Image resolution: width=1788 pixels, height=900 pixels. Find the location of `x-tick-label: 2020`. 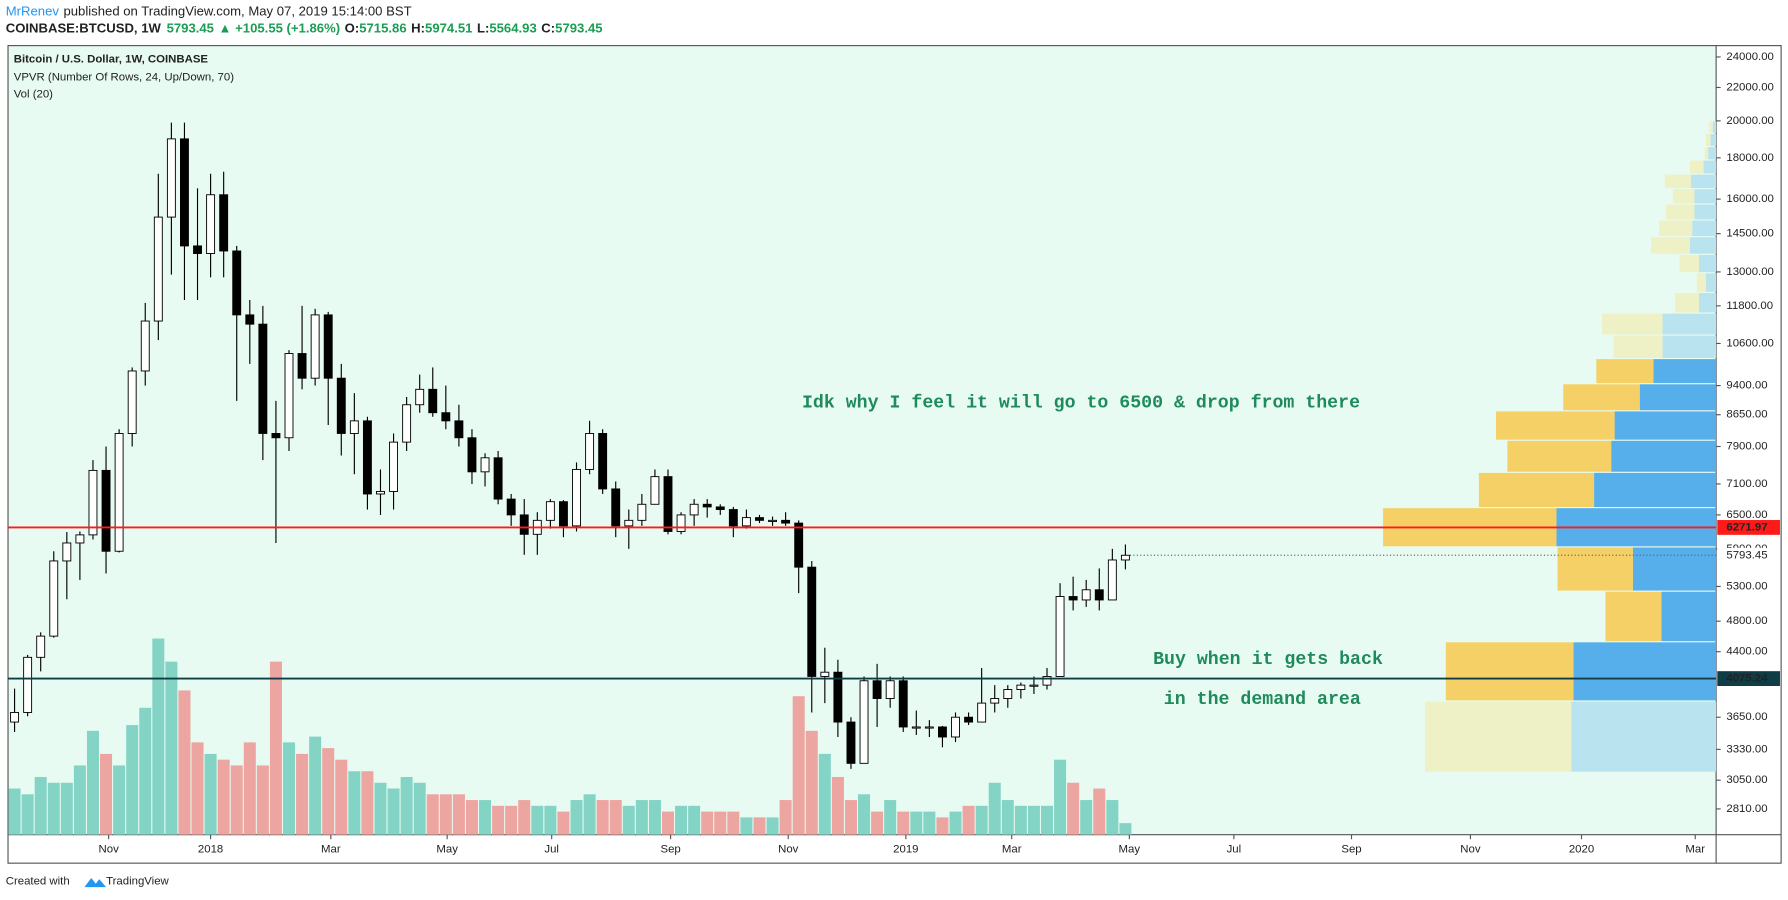

x-tick-label: 2020 is located at coordinates (1581, 850).